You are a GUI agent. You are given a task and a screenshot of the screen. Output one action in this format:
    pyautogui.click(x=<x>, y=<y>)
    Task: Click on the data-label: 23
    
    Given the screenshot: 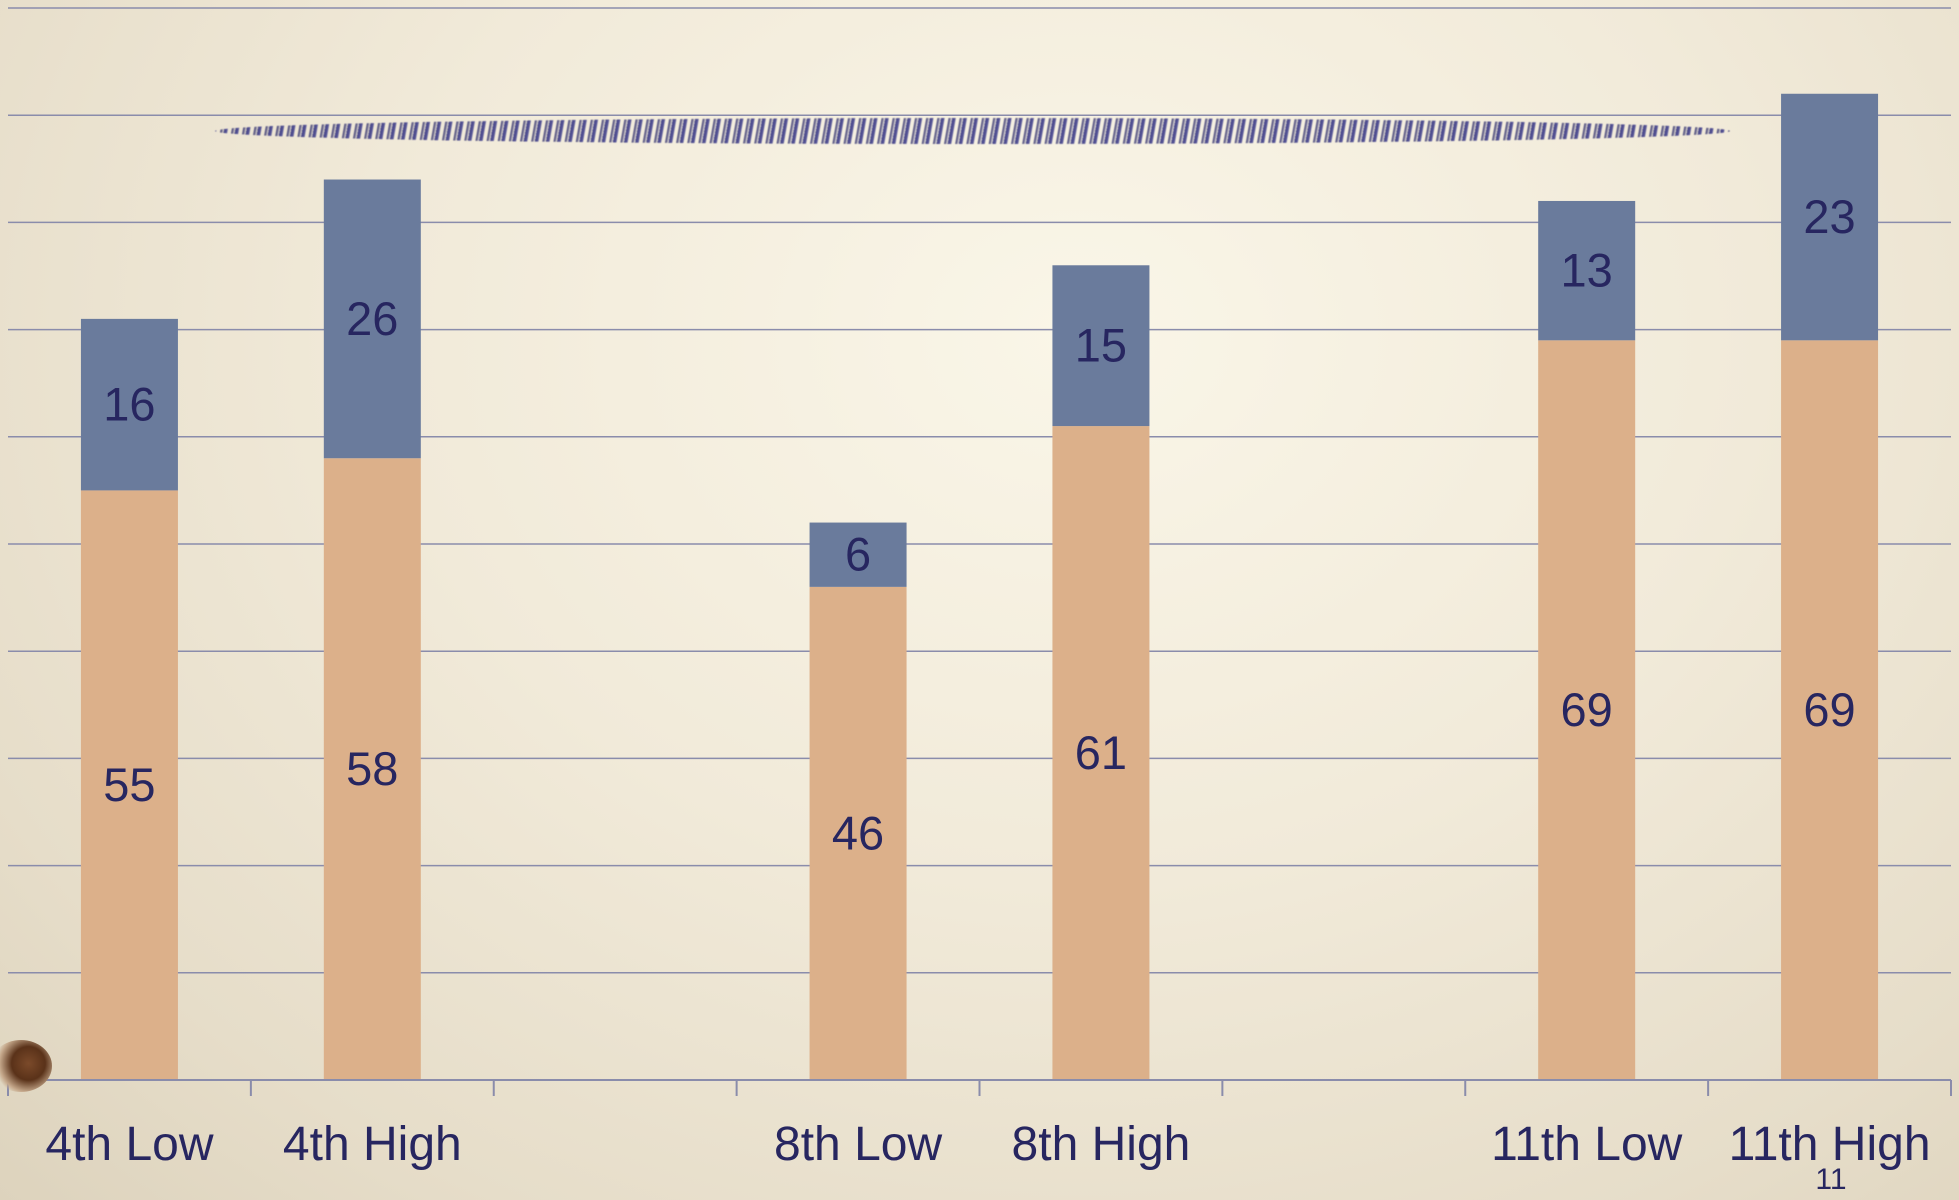 What is the action you would take?
    pyautogui.click(x=1829, y=216)
    